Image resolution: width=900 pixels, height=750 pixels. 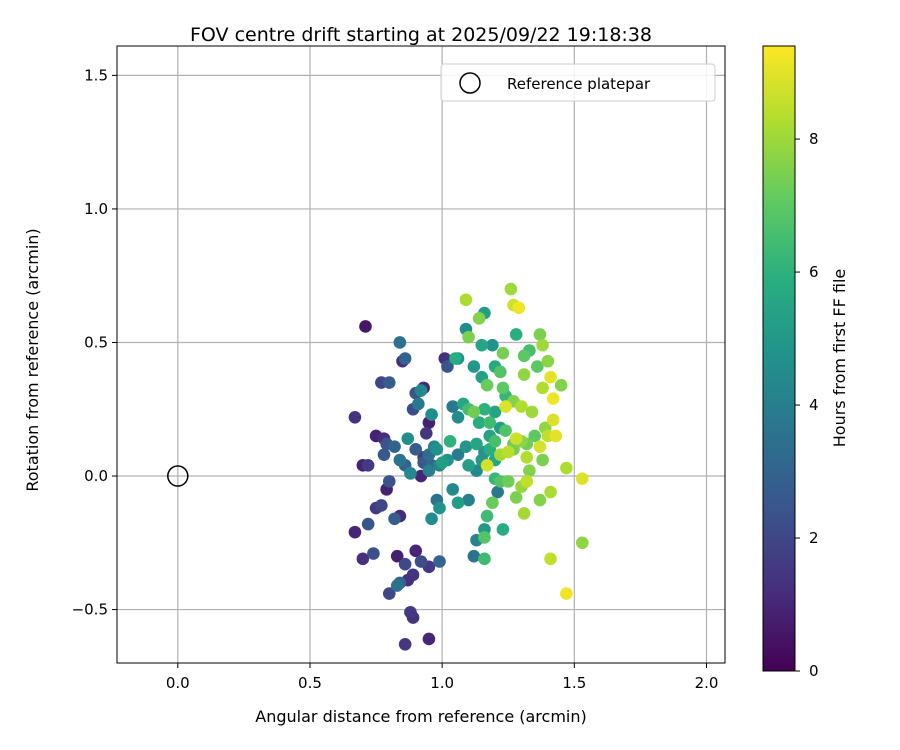 I want to click on y-axis-ticks: −0.5 0.0 0.5 1.0 1.5, so click(x=94, y=342).